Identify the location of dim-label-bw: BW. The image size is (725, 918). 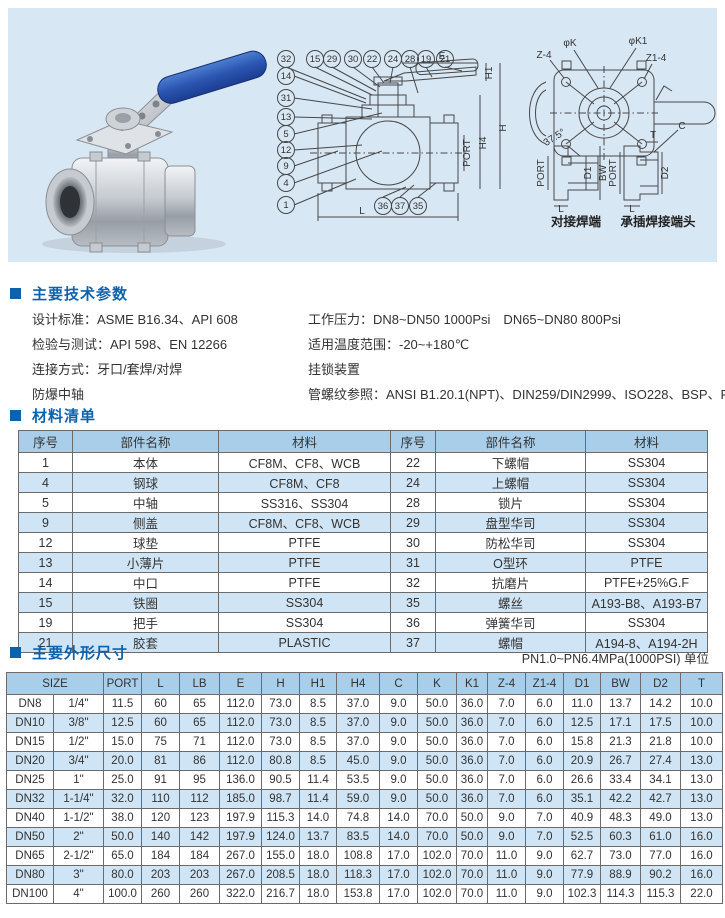
(603, 172).